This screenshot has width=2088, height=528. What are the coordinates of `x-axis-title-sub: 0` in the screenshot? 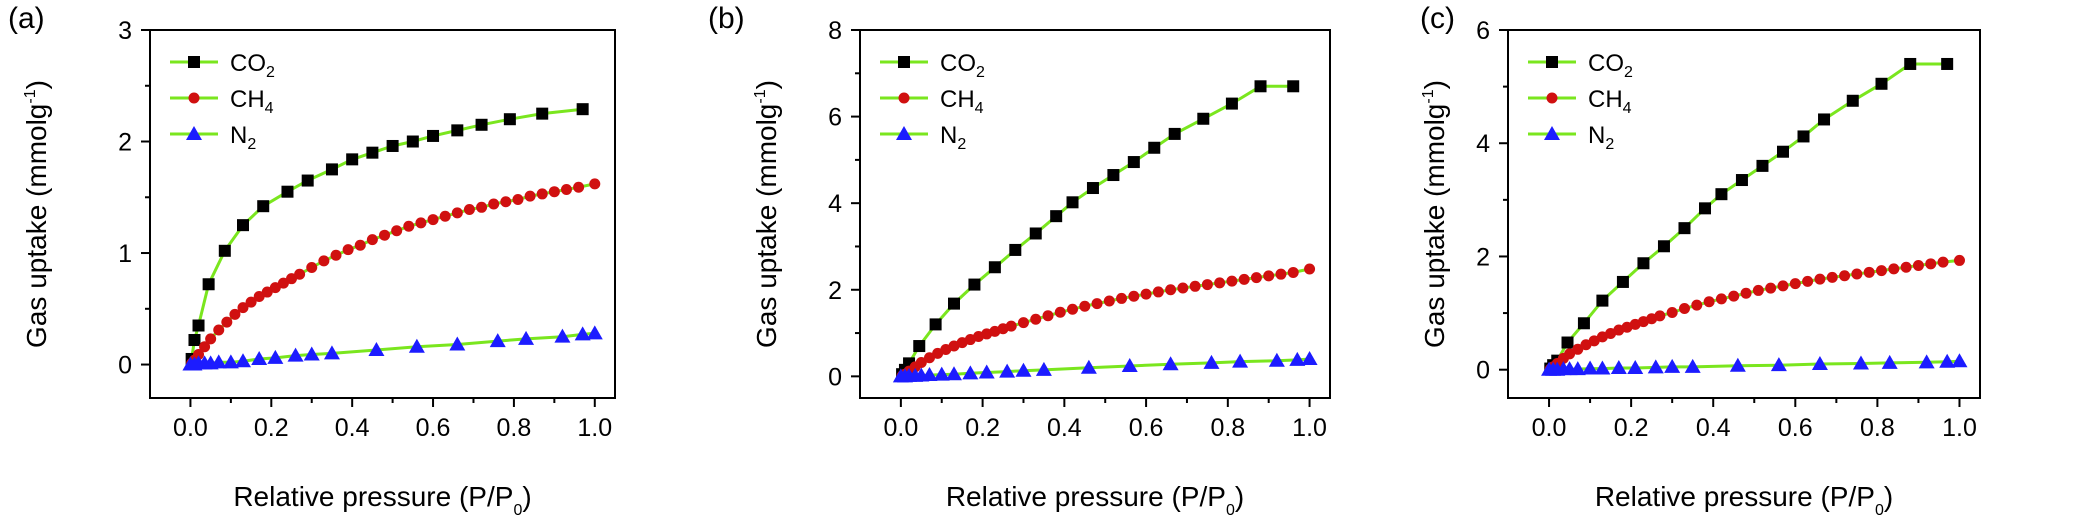 It's located at (1230, 510).